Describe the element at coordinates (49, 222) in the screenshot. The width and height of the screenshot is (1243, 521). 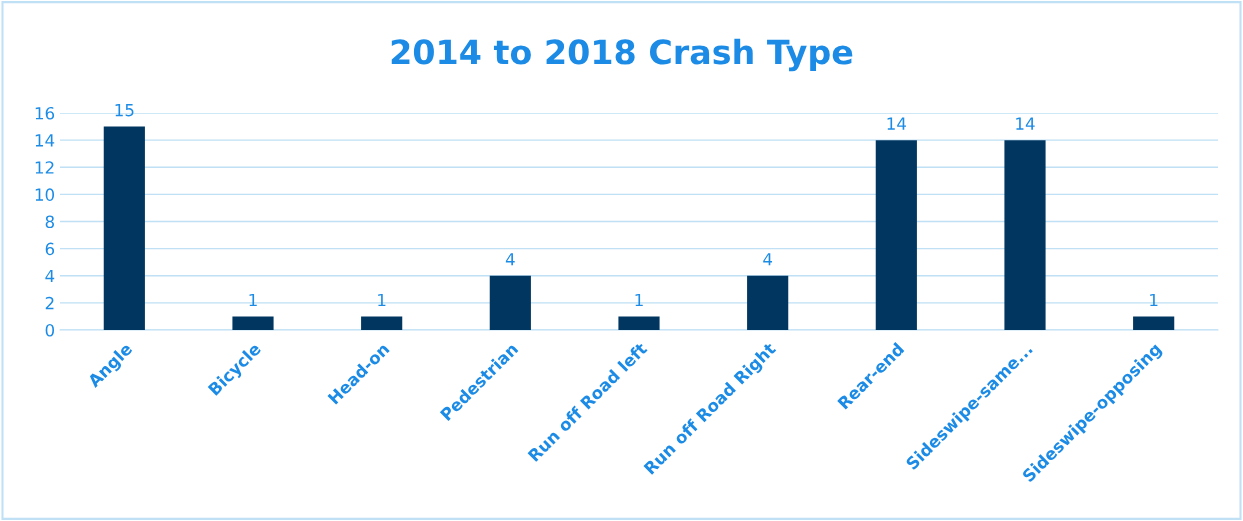
I see `y-tick-label: 8` at that location.